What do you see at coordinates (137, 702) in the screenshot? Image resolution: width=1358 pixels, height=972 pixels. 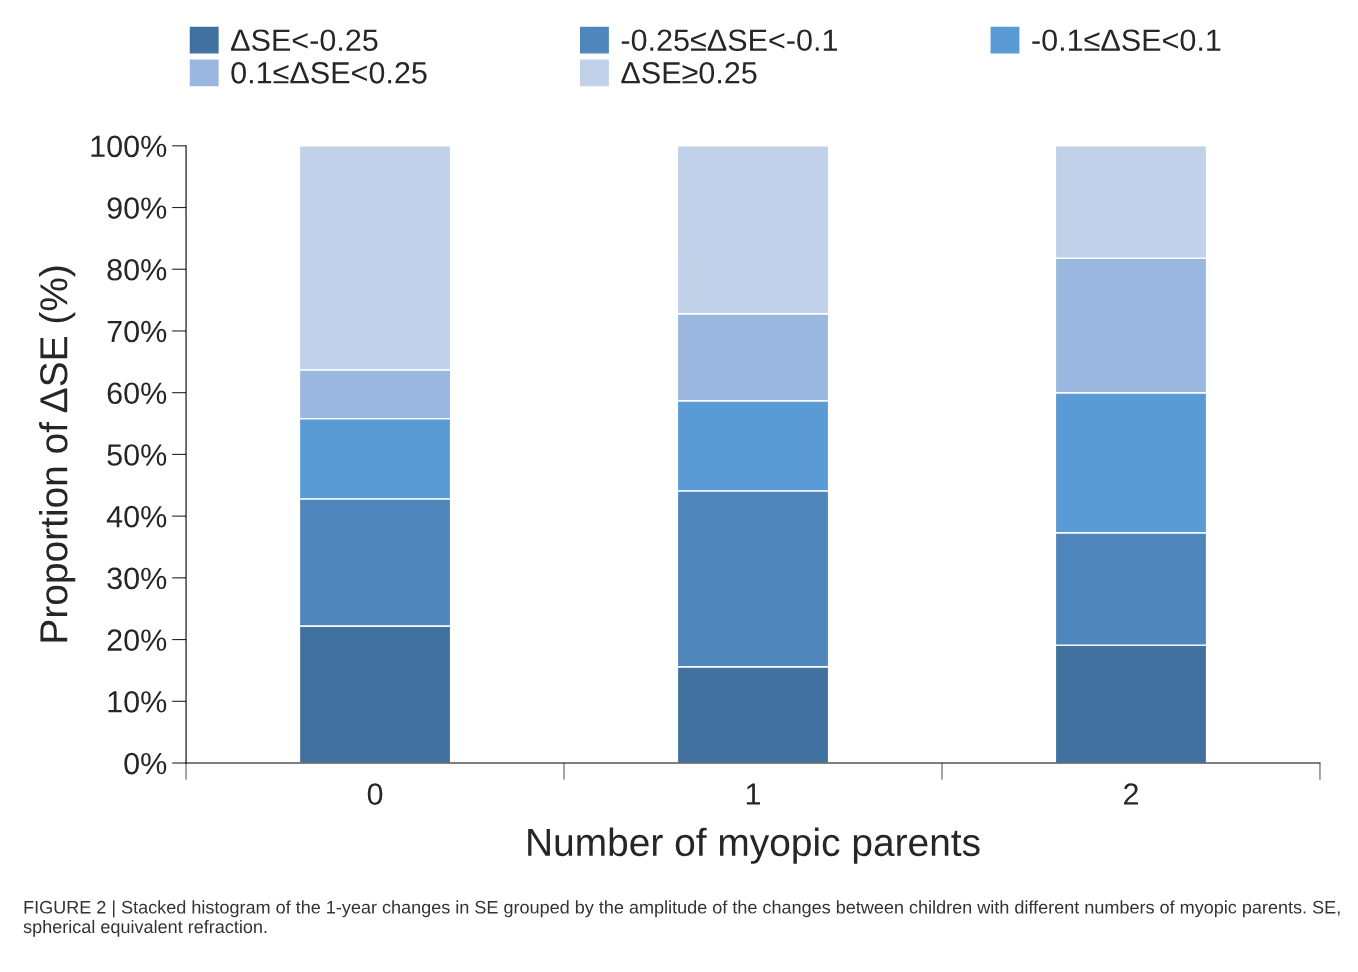 I see `y-tick-label: 10%` at bounding box center [137, 702].